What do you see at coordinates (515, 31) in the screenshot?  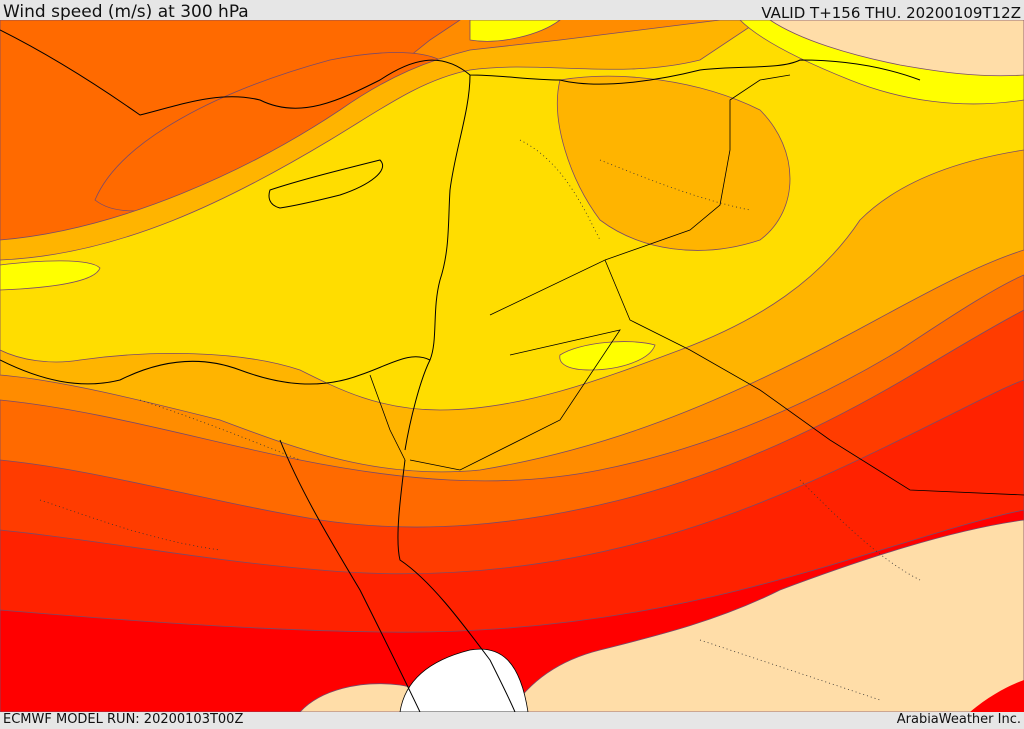 I see `wind-band-10-20-north` at bounding box center [515, 31].